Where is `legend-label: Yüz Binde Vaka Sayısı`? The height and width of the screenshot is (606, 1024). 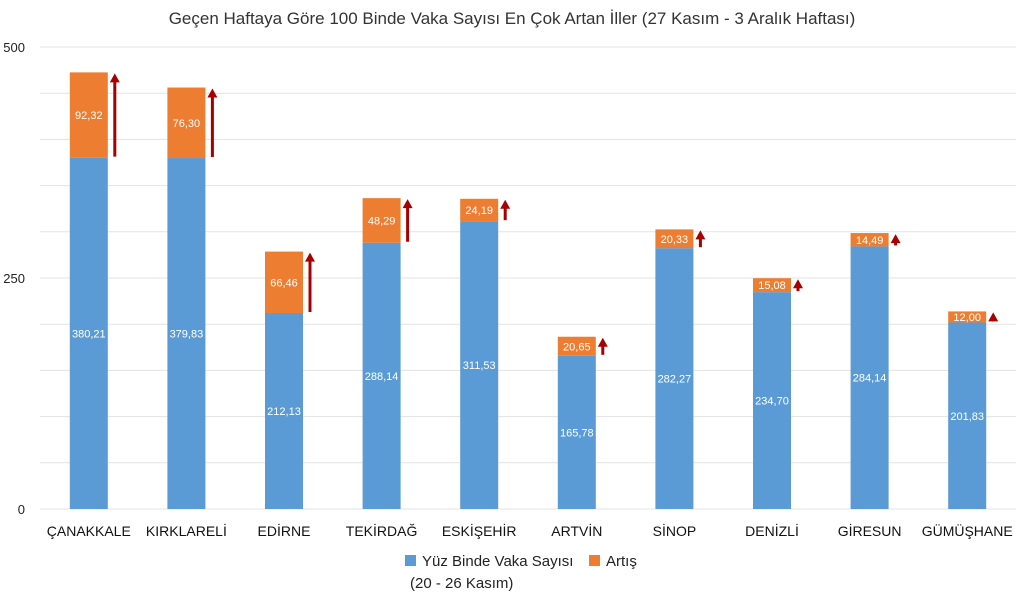 legend-label: Yüz Binde Vaka Sayısı is located at coordinates (497, 561).